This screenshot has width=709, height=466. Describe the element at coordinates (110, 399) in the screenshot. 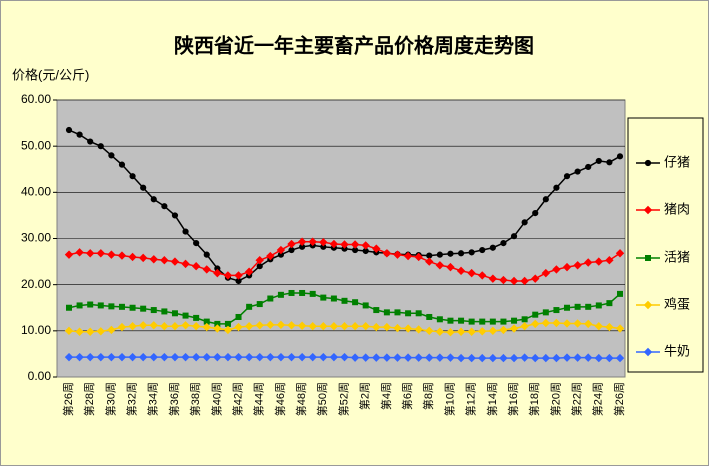

I see `x-tick-label: 第30周` at that location.